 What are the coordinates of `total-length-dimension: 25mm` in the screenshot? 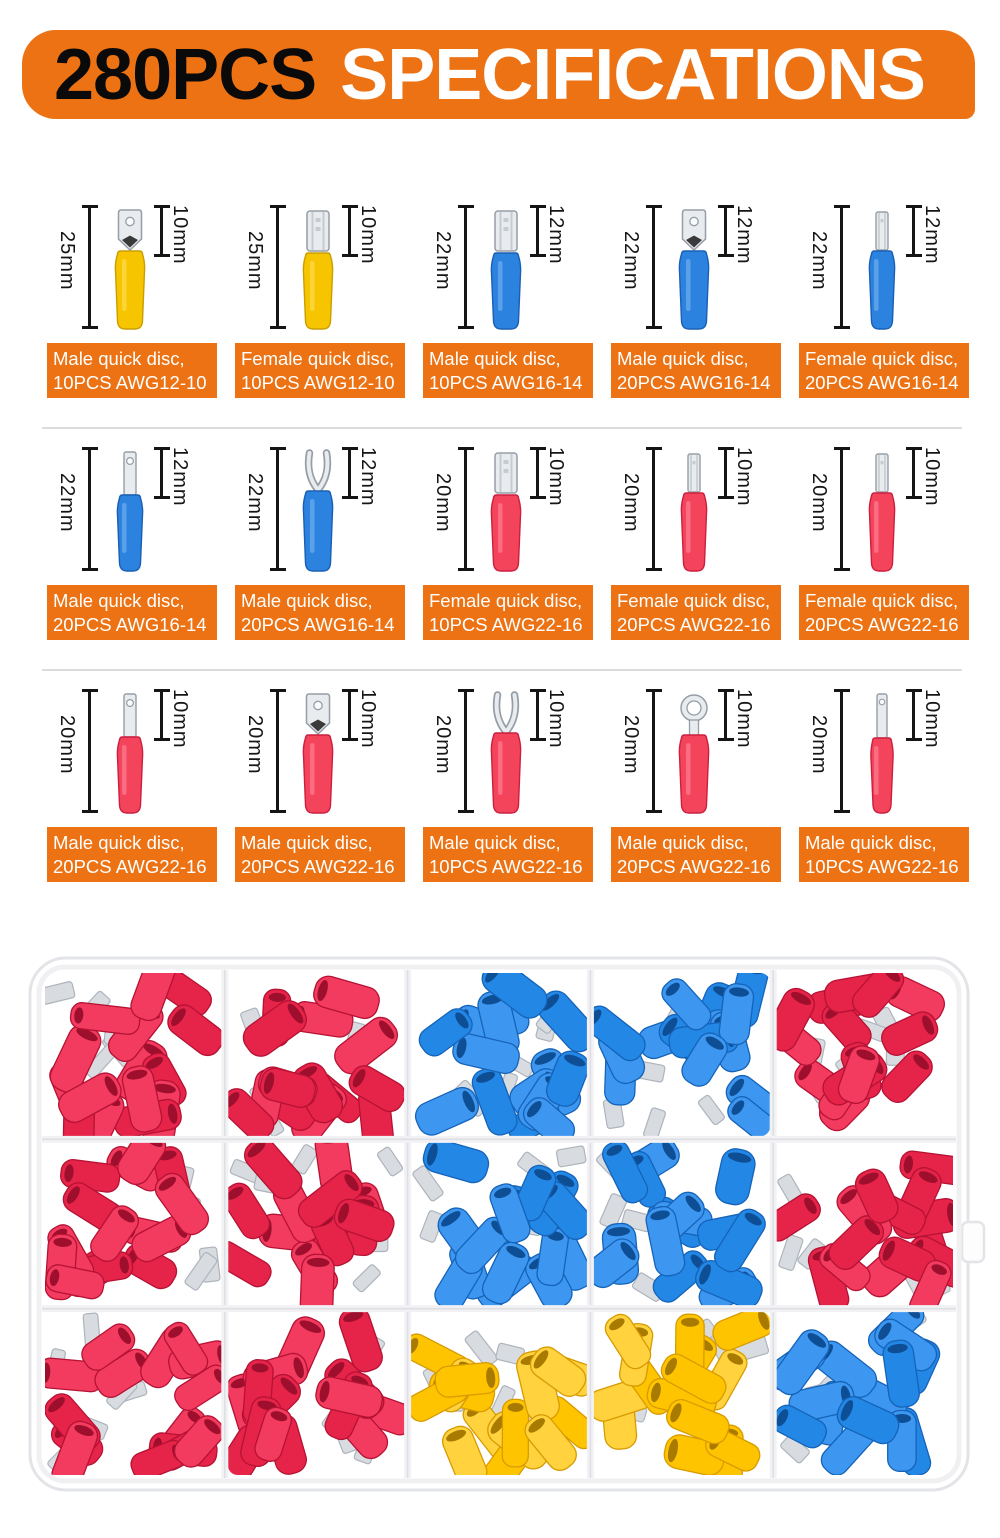 It's located at (255, 261).